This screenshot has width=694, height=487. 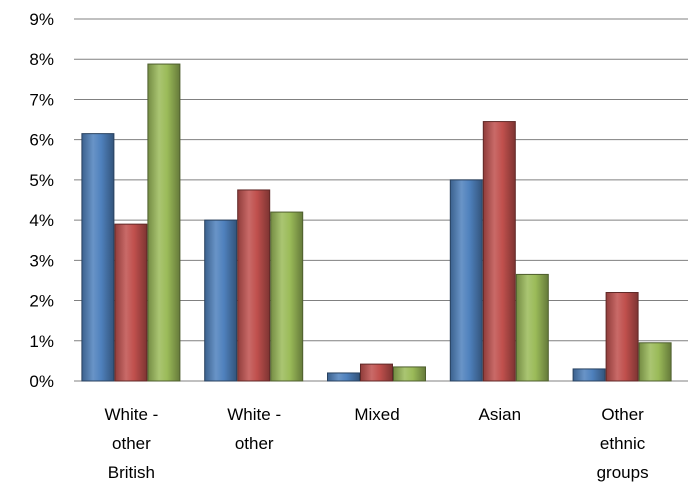 What do you see at coordinates (131, 472) in the screenshot?
I see `x-category-label: British` at bounding box center [131, 472].